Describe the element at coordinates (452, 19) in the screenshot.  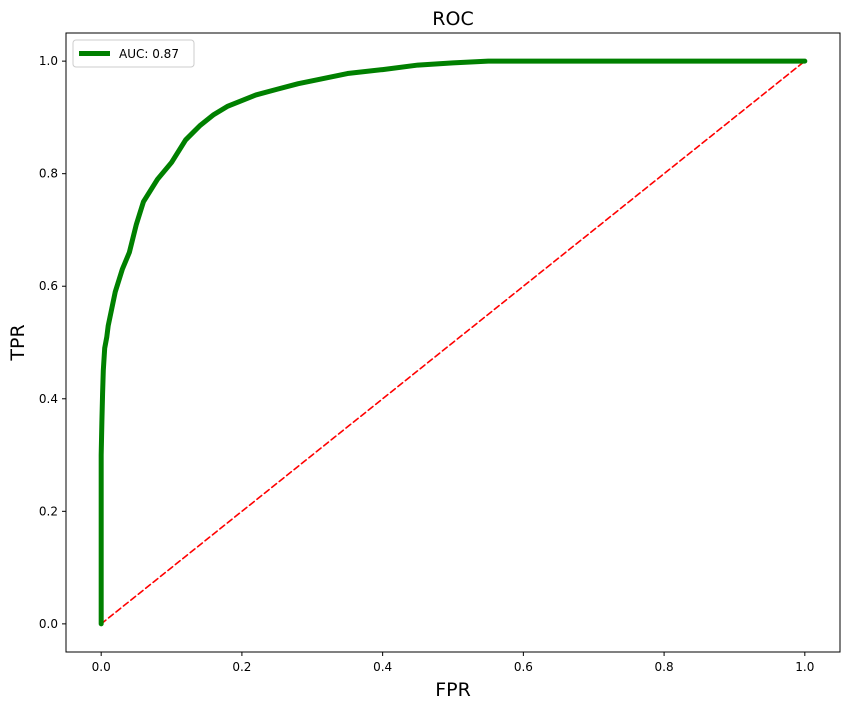
I see `chart-title: ROC` at that location.